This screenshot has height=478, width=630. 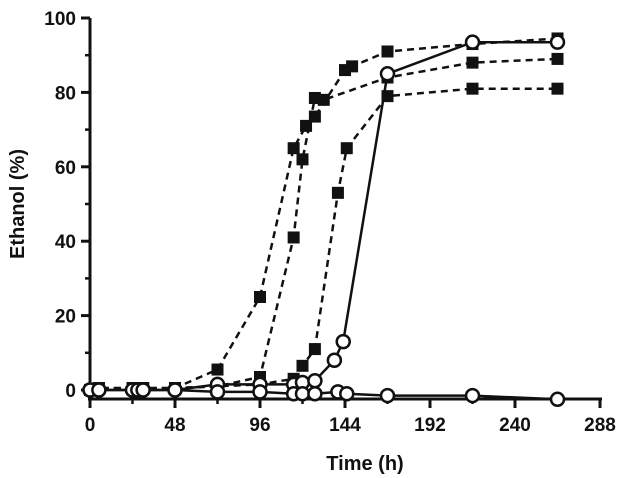 I want to click on y-tick-label: 60, so click(x=65, y=168).